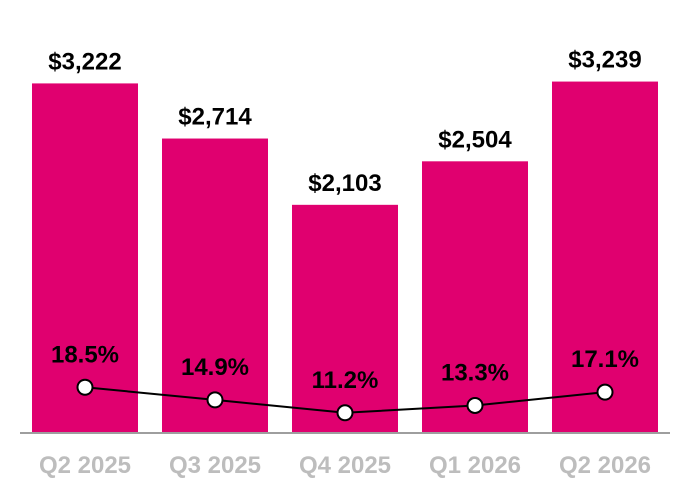 This screenshot has height=500, width=690. I want to click on margin-label-2: 11.2%, so click(345, 380).